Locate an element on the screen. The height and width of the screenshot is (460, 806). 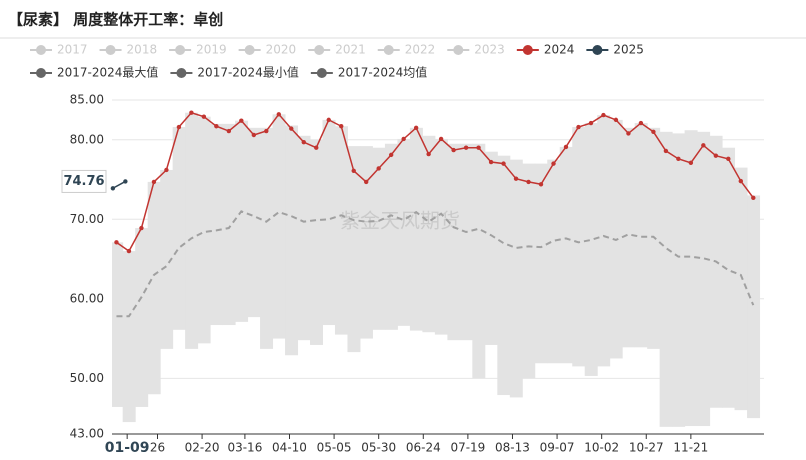
legend-item: 2023 is located at coordinates (476, 50).